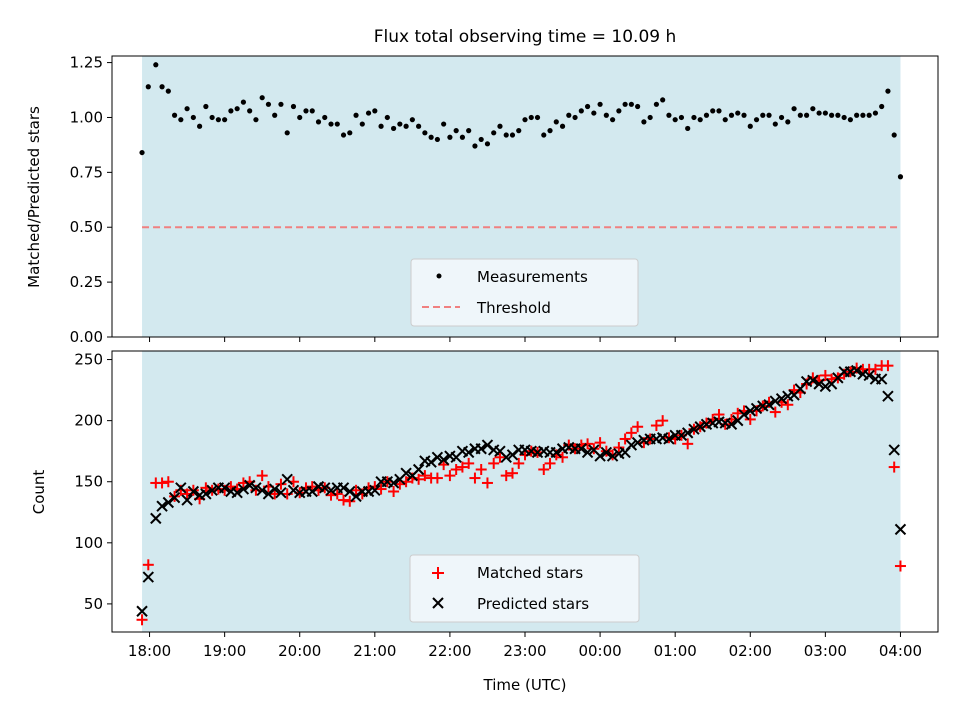  Describe the element at coordinates (449, 651) in the screenshot. I see `x-tick-label: 22:00` at that location.